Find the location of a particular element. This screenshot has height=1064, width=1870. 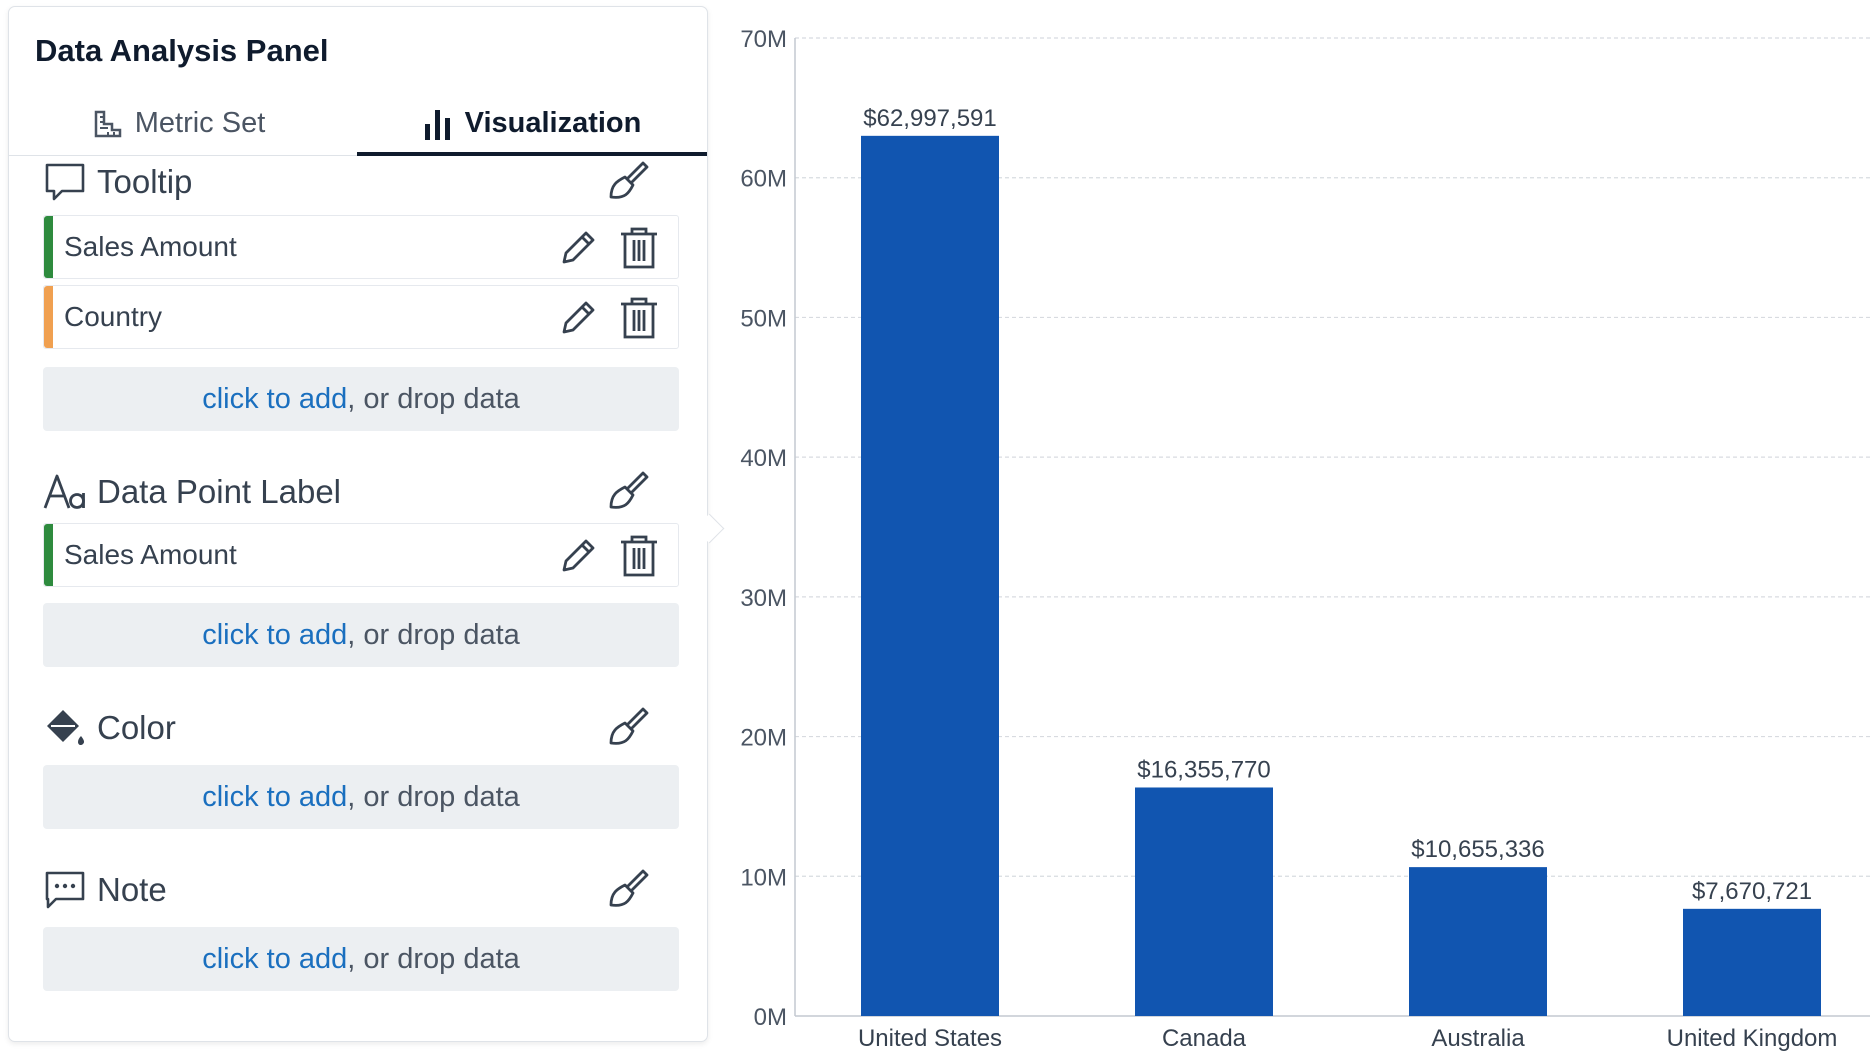

x-tick-label: United Kingdom is located at coordinates (1752, 1038).